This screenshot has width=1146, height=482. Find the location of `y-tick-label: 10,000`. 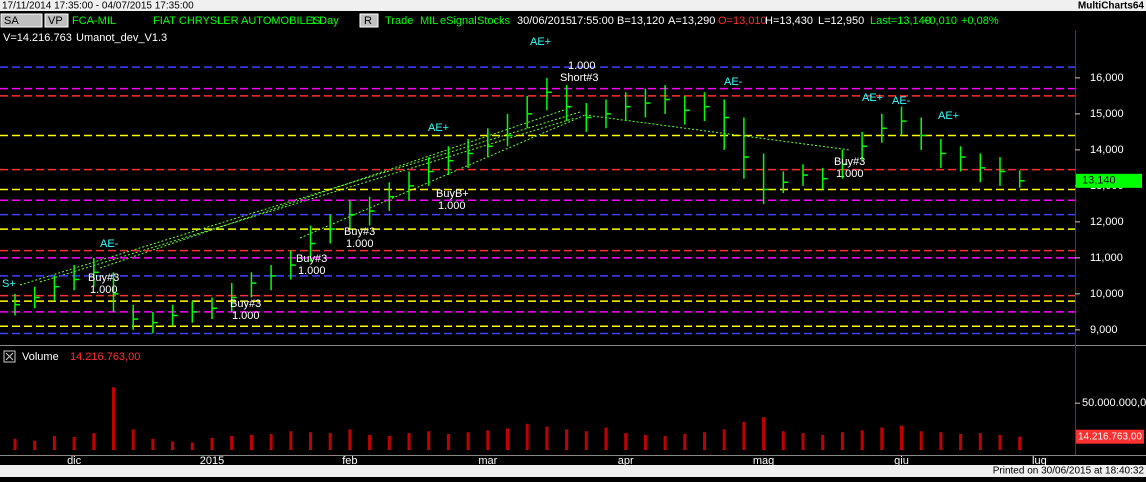

y-tick-label: 10,000 is located at coordinates (1107, 294).